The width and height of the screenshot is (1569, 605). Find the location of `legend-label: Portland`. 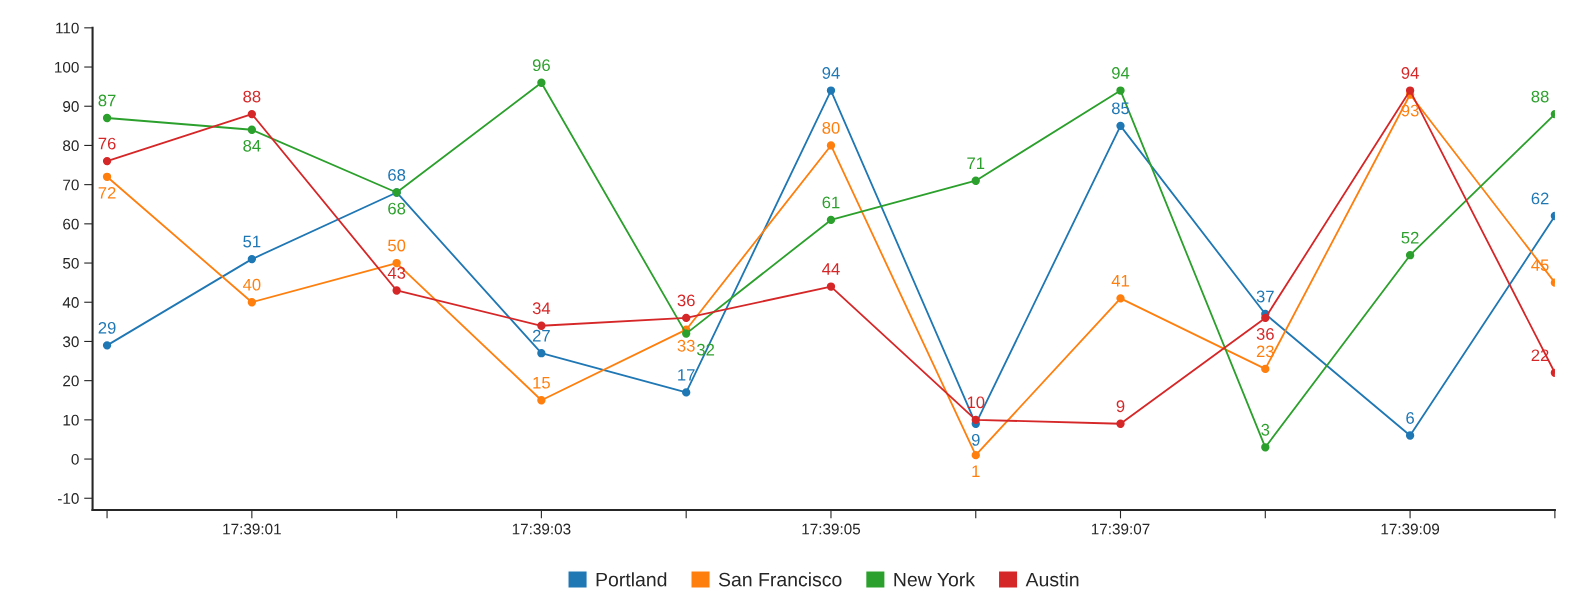

legend-label: Portland is located at coordinates (631, 579).